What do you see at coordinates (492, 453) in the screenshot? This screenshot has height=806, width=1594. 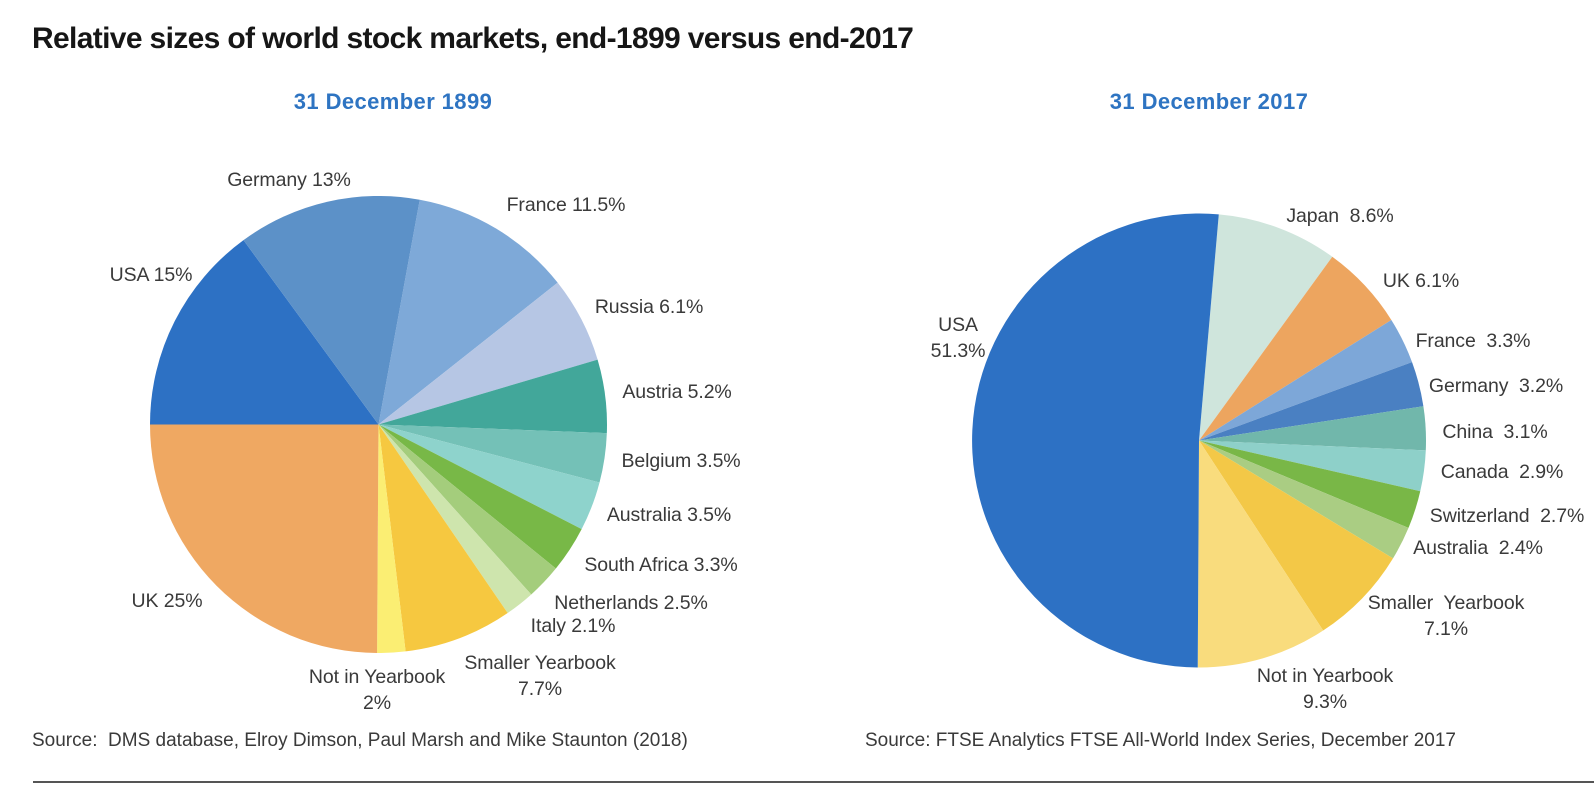 I see `pie-1899-slice-belgium` at bounding box center [492, 453].